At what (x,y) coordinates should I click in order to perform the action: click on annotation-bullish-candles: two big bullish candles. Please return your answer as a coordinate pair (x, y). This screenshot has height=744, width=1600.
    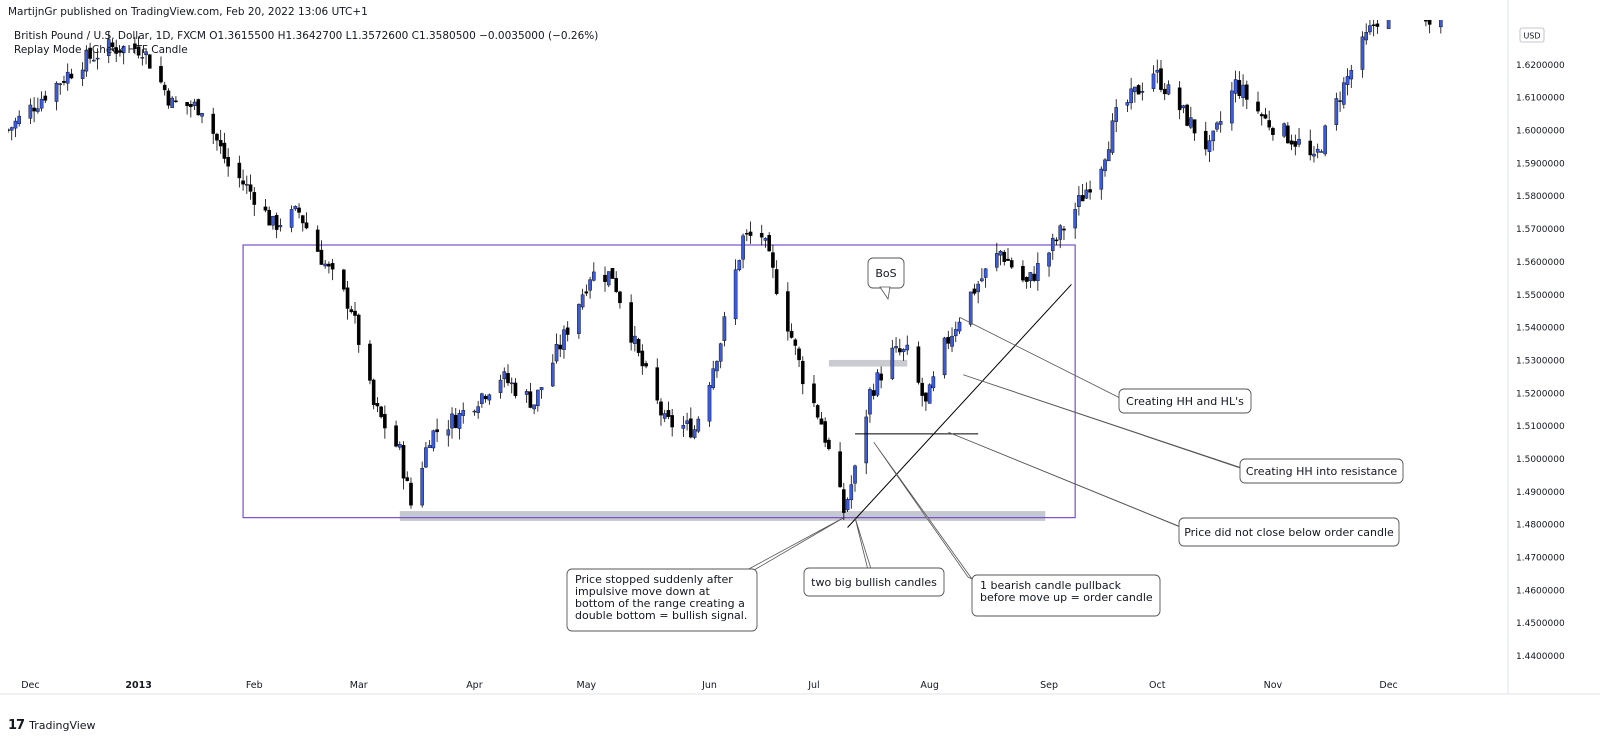
    Looking at the image, I should click on (874, 582).